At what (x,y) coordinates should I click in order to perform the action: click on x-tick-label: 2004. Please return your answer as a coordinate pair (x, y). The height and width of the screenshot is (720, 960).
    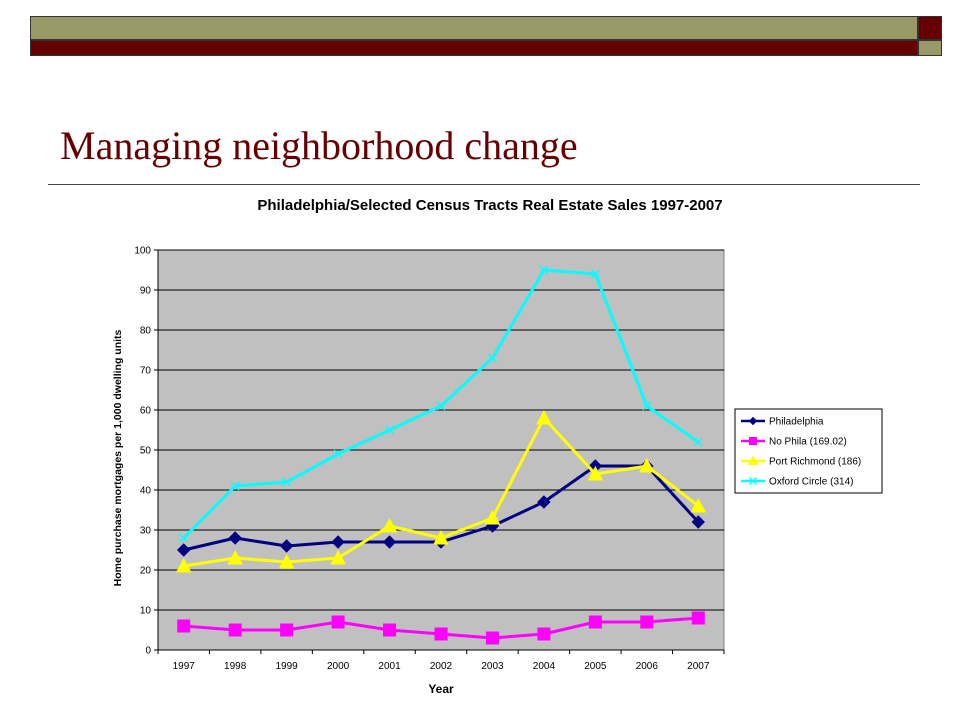
    Looking at the image, I should click on (544, 666).